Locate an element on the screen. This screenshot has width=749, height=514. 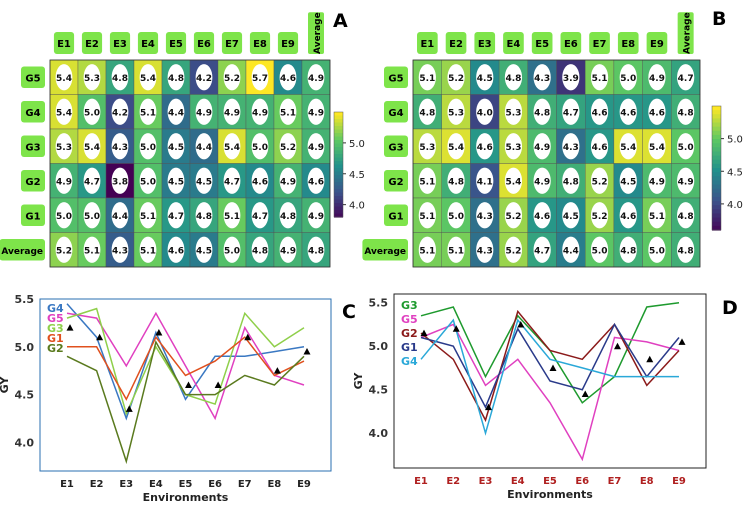
x-tick-label-e1: E1 is located at coordinates (67, 484).